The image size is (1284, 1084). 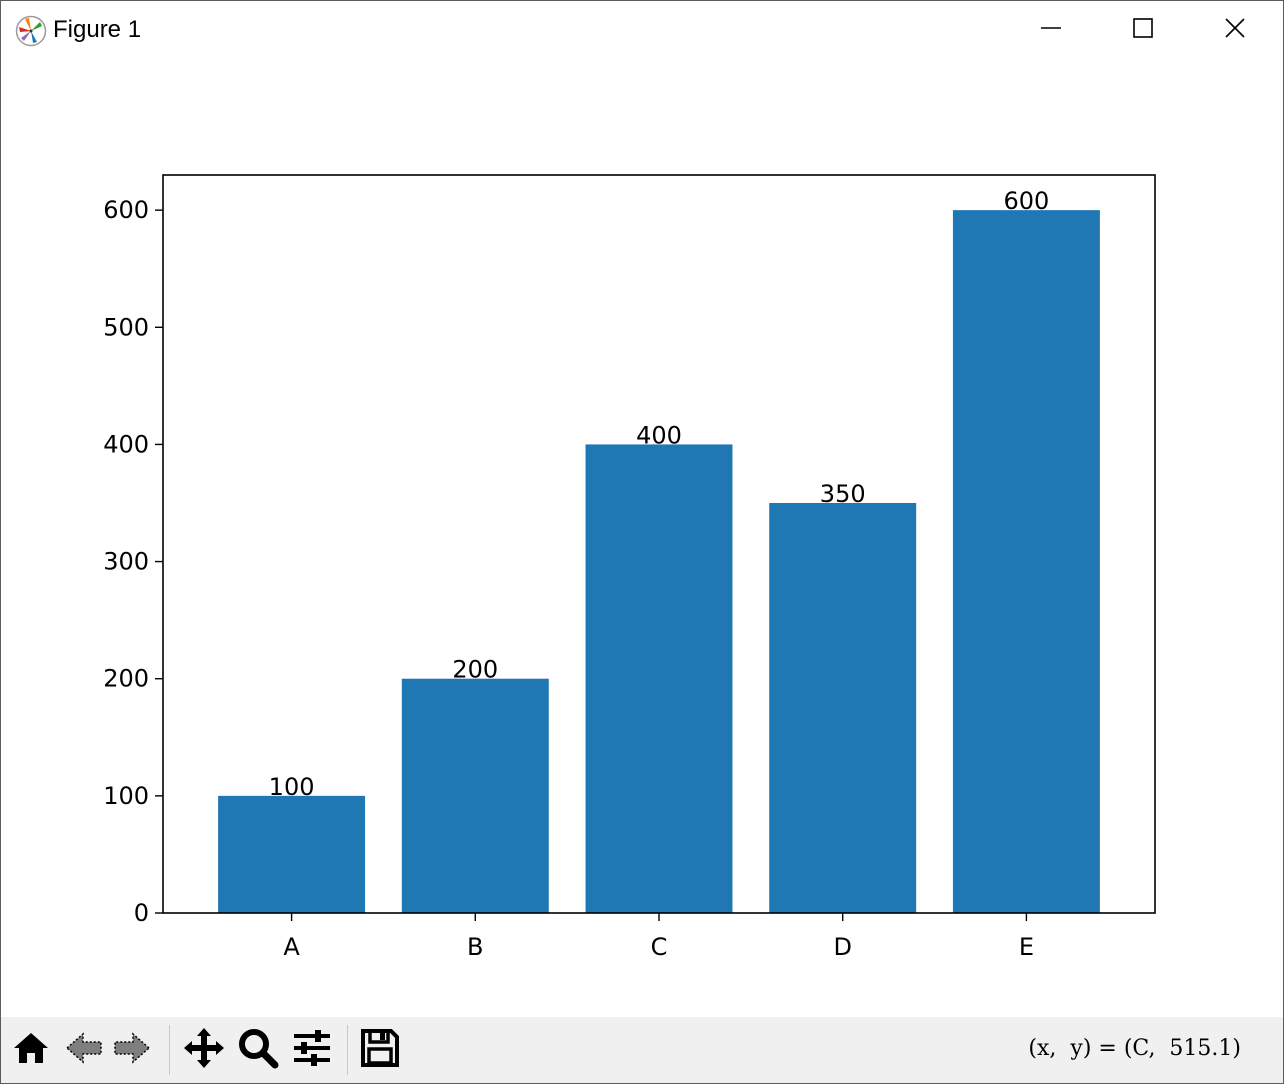 What do you see at coordinates (843, 494) in the screenshot?
I see `data-label: 350` at bounding box center [843, 494].